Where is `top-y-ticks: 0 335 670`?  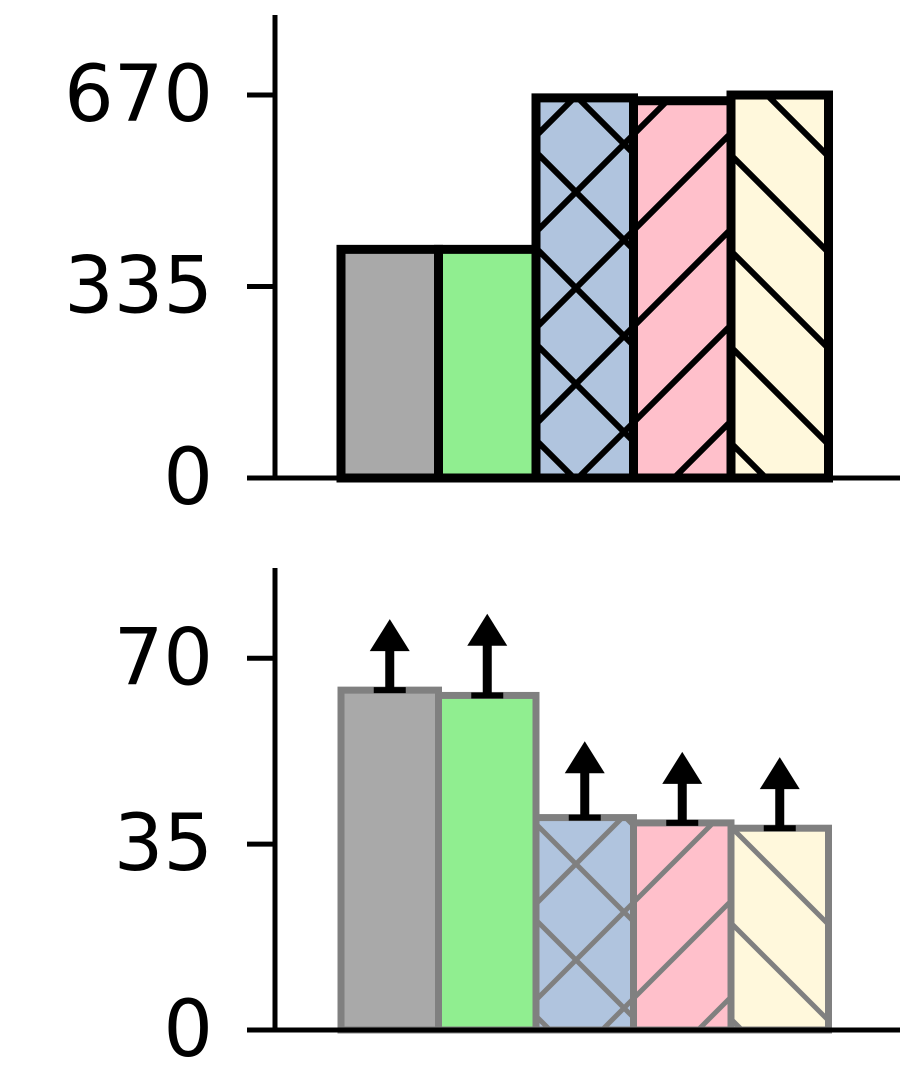
top-y-ticks: 0 335 670 is located at coordinates (169, 286).